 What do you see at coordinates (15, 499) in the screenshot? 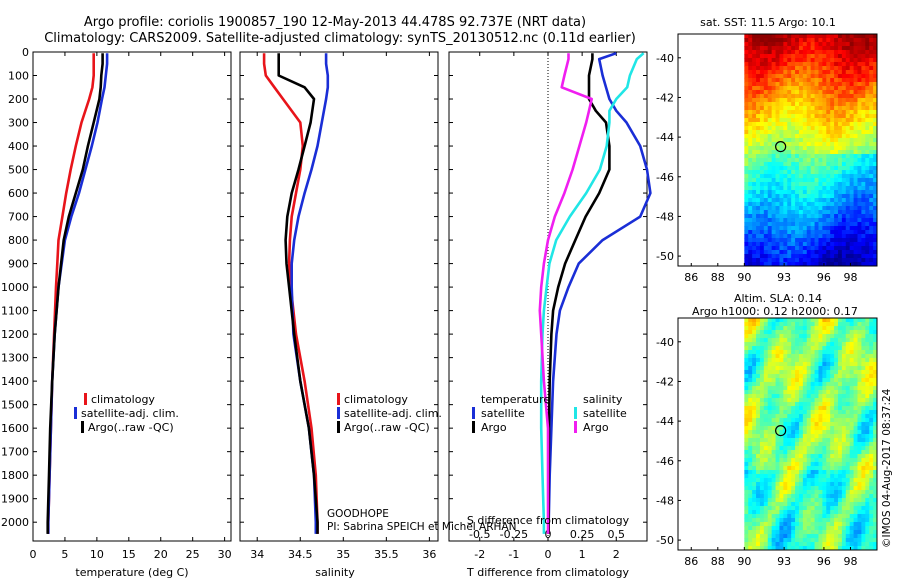
I see `depth-tick-label: 1900` at bounding box center [15, 499].